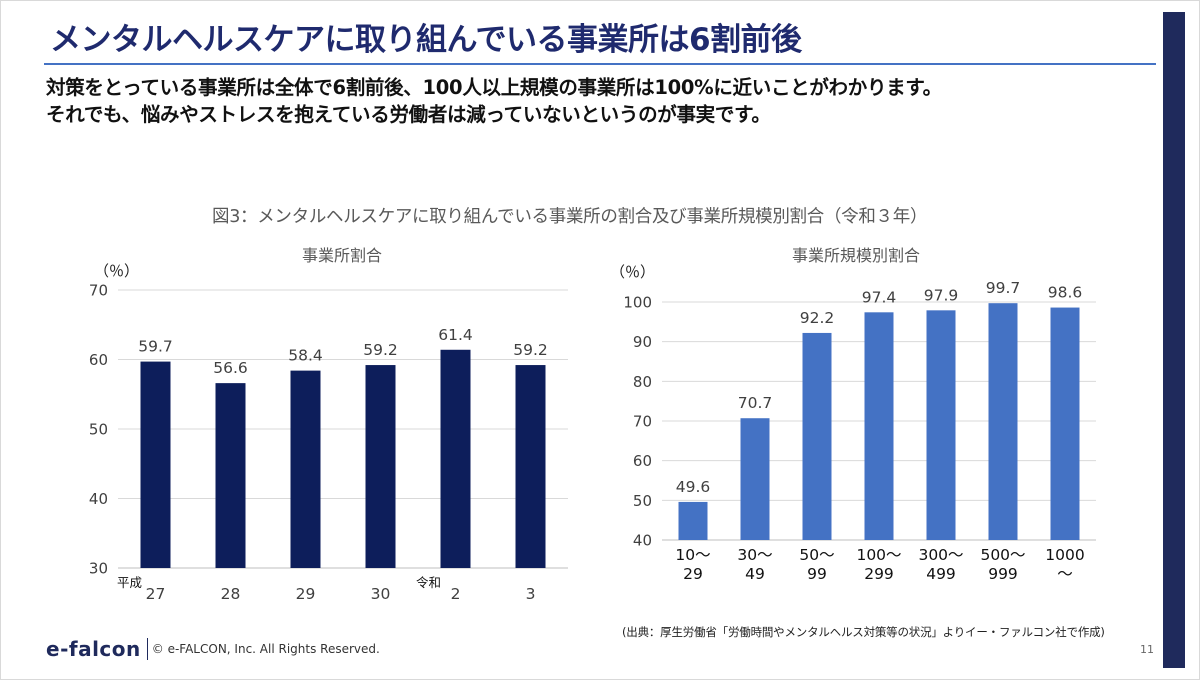  I want to click on data-label: 56.6, so click(230, 368).